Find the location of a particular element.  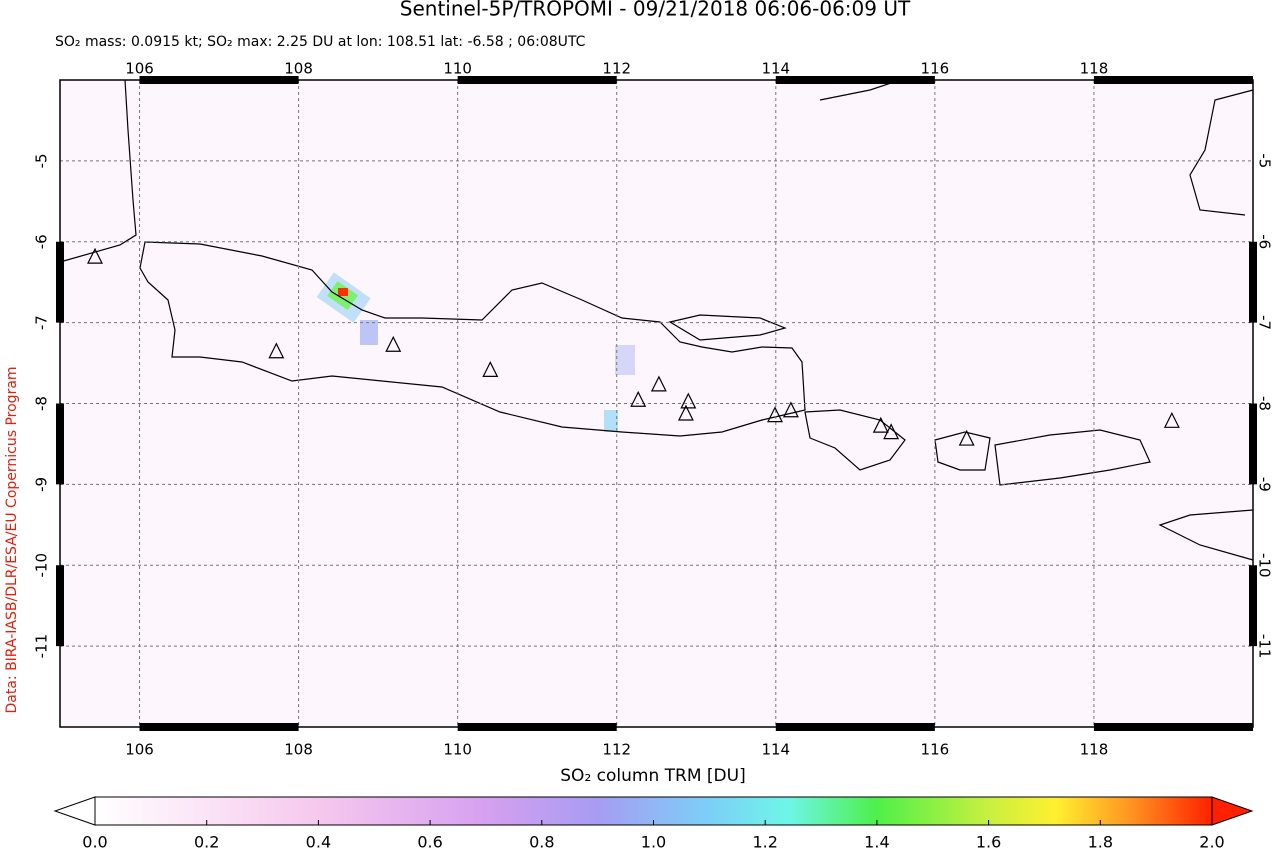

colorbar-tick-label: 0.2 is located at coordinates (206, 842).